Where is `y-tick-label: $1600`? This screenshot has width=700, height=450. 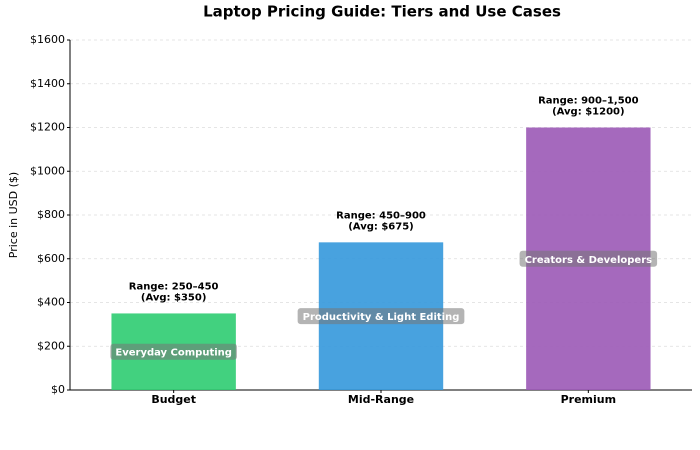
y-tick-label: $1600 is located at coordinates (47, 39).